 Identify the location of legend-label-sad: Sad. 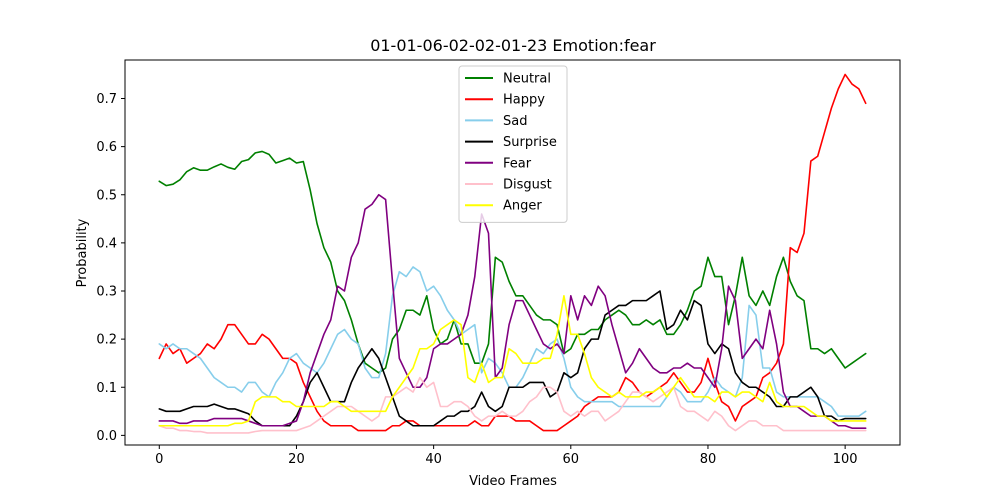
(515, 121).